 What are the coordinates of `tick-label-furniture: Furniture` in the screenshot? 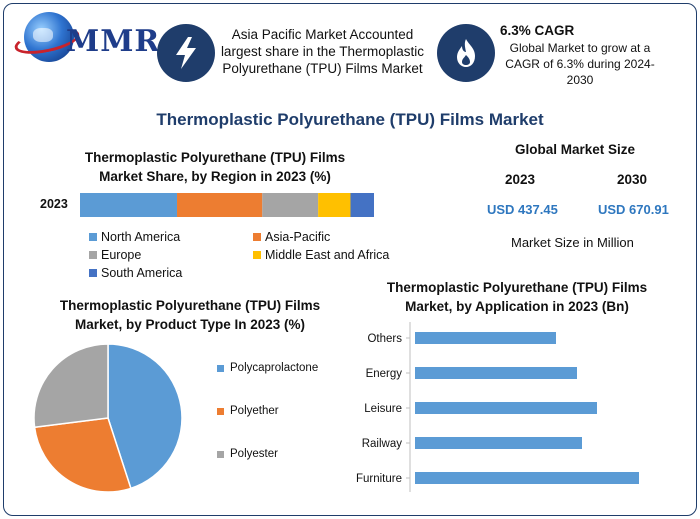 It's located at (379, 479).